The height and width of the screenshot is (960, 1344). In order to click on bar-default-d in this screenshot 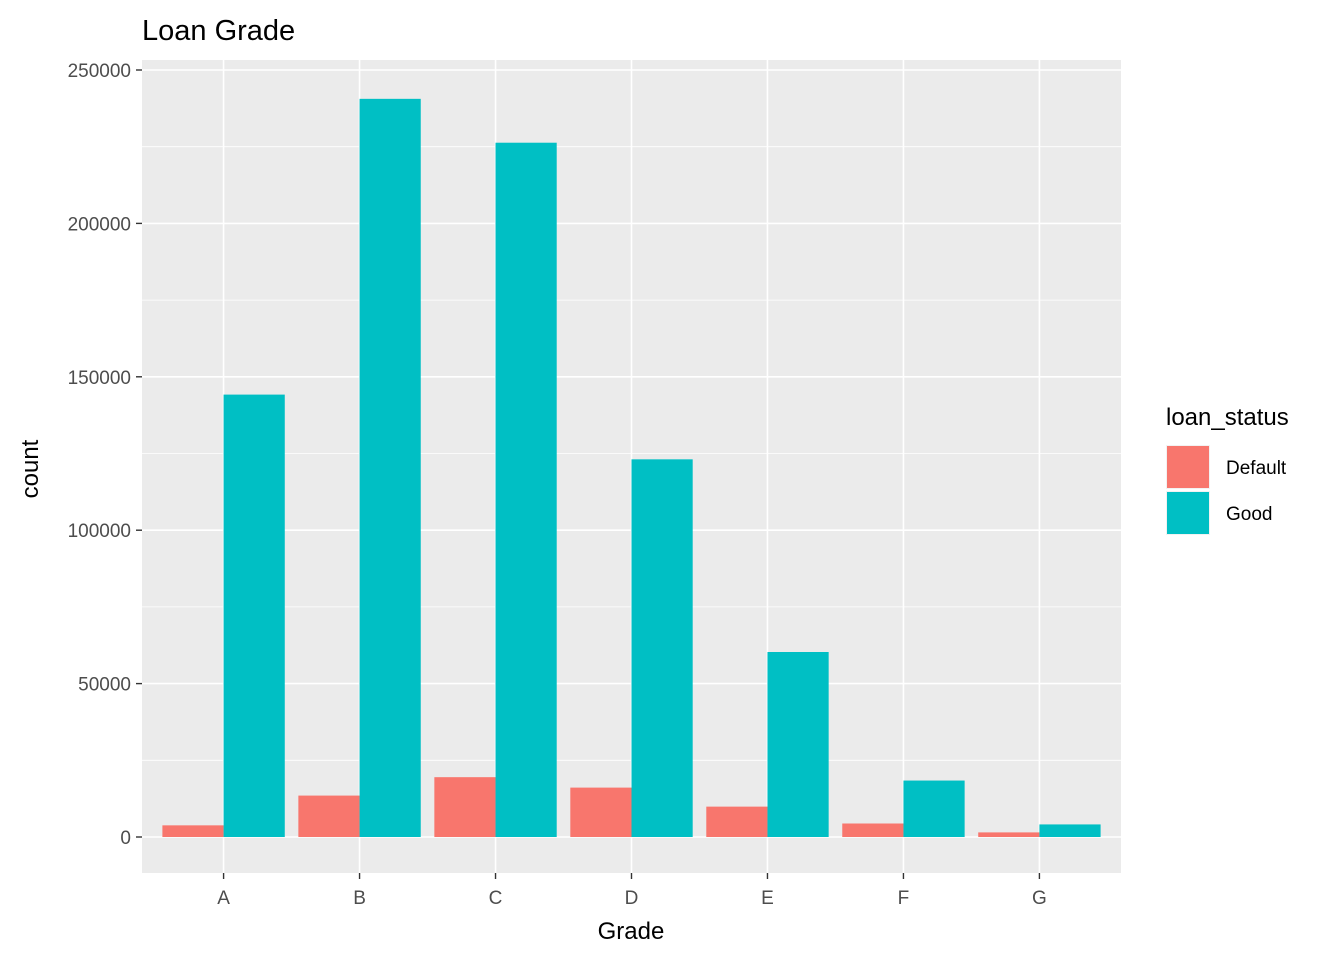, I will do `click(601, 812)`.